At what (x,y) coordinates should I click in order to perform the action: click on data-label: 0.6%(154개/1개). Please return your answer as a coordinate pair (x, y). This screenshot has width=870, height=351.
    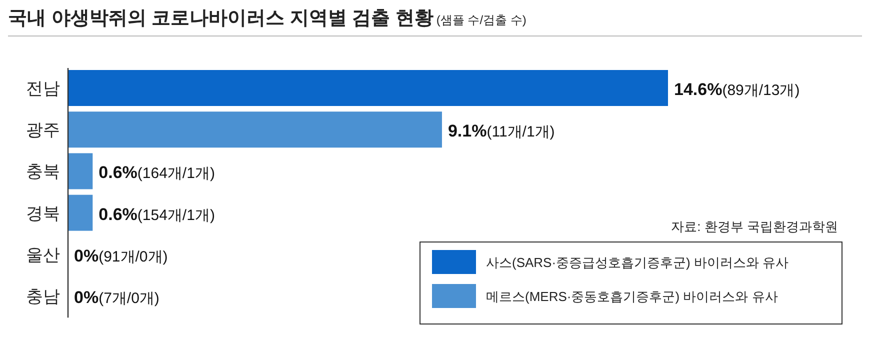
    Looking at the image, I should click on (156, 214).